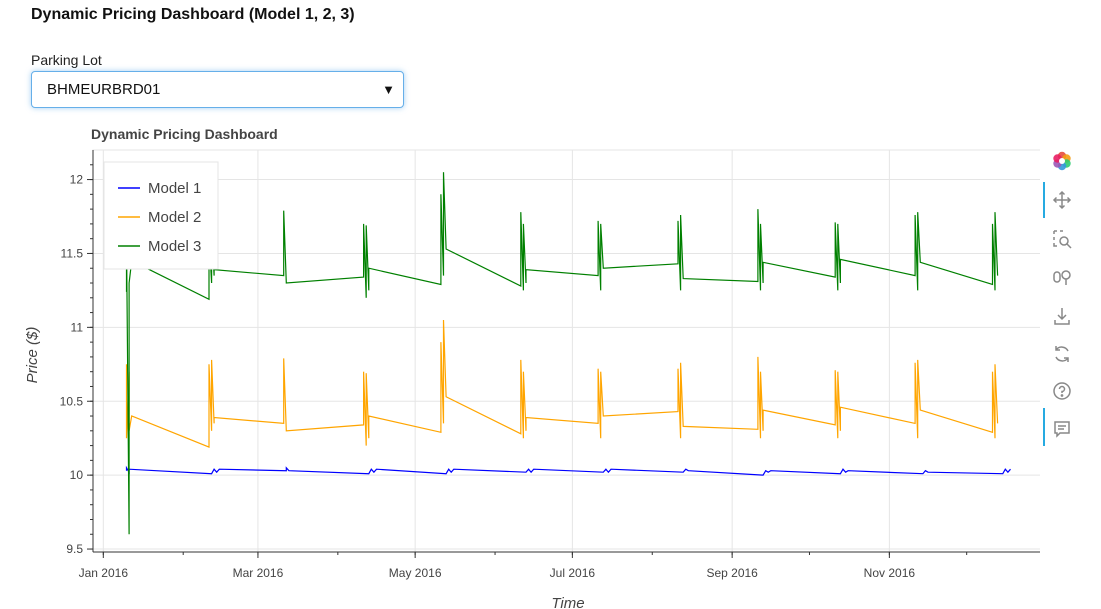 The height and width of the screenshot is (609, 1101). Describe the element at coordinates (104, 89) in the screenshot. I see `parking-lot-selected-value: BHMEURBRD01` at that location.